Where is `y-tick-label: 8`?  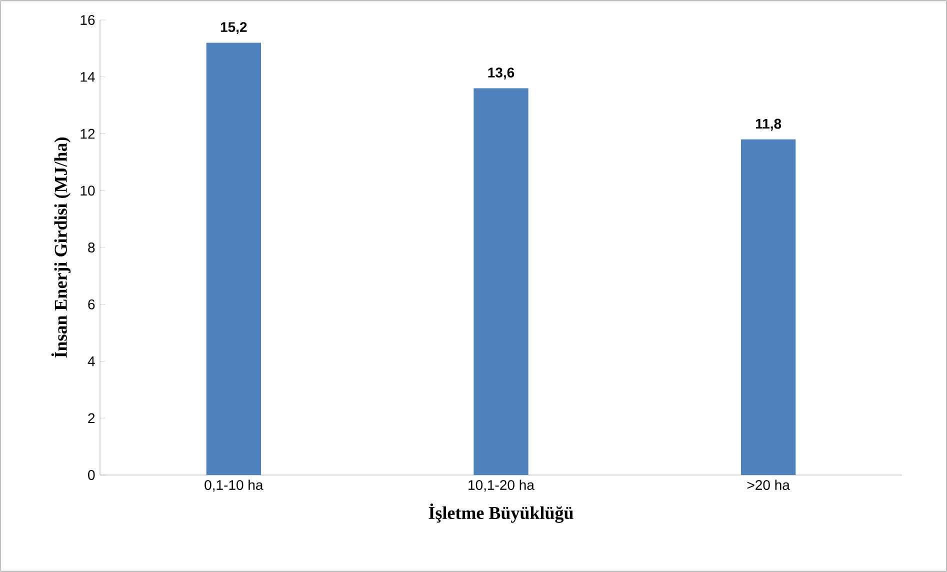
y-tick-label: 8 is located at coordinates (91, 247).